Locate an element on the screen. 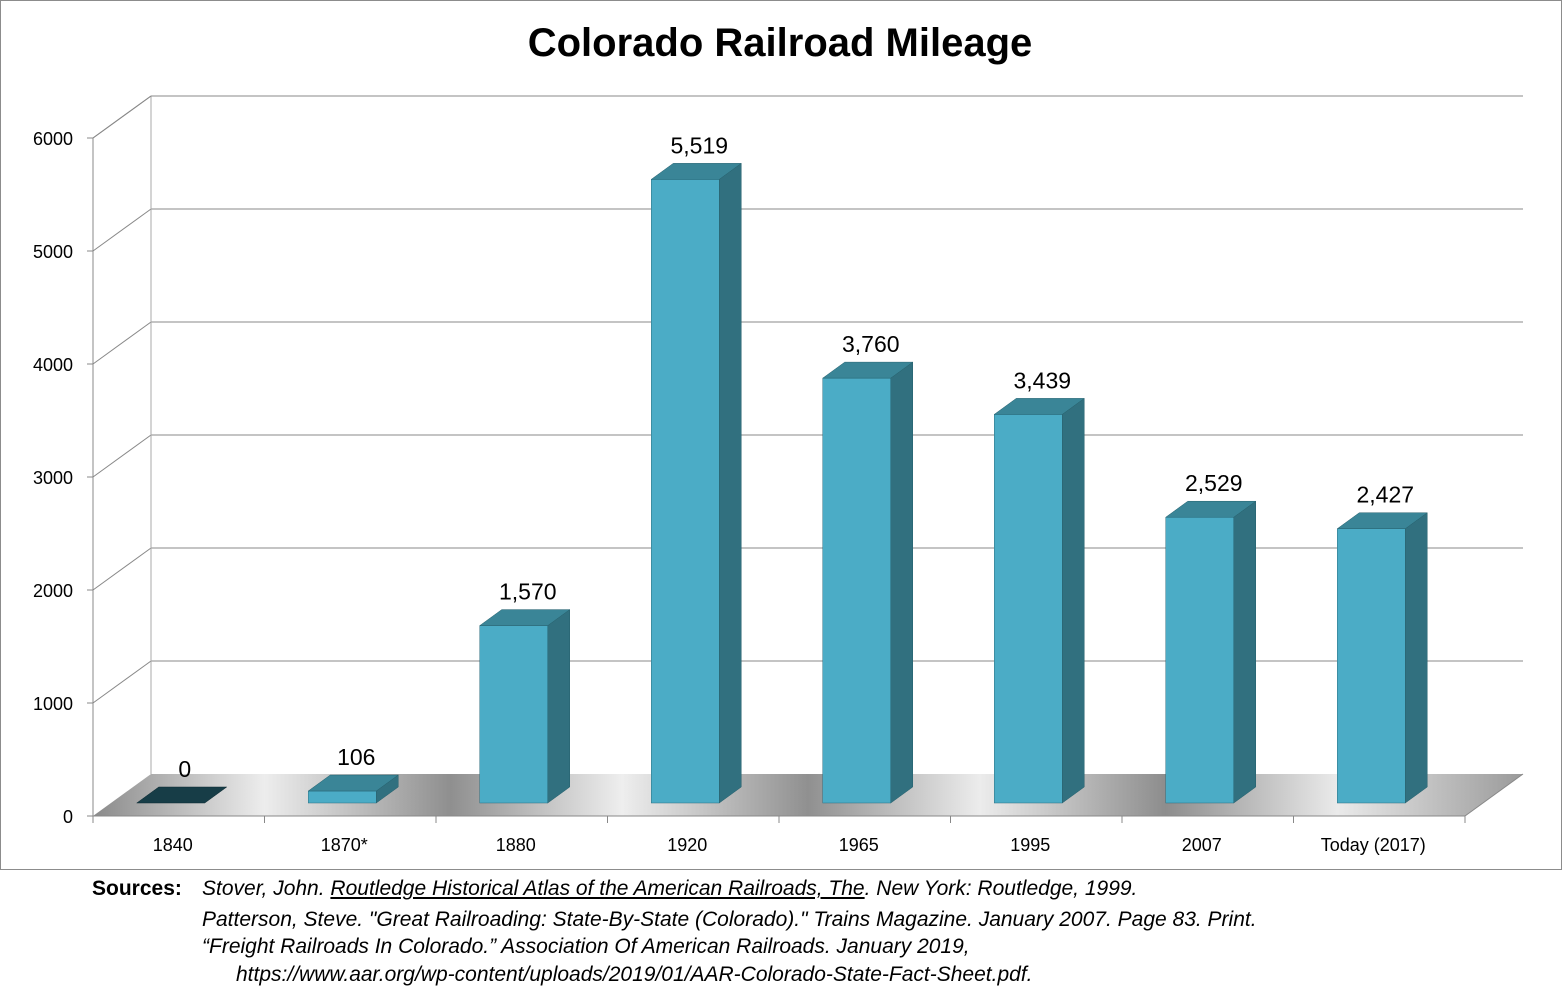  y-tick-label: 2000 is located at coordinates (53, 591).